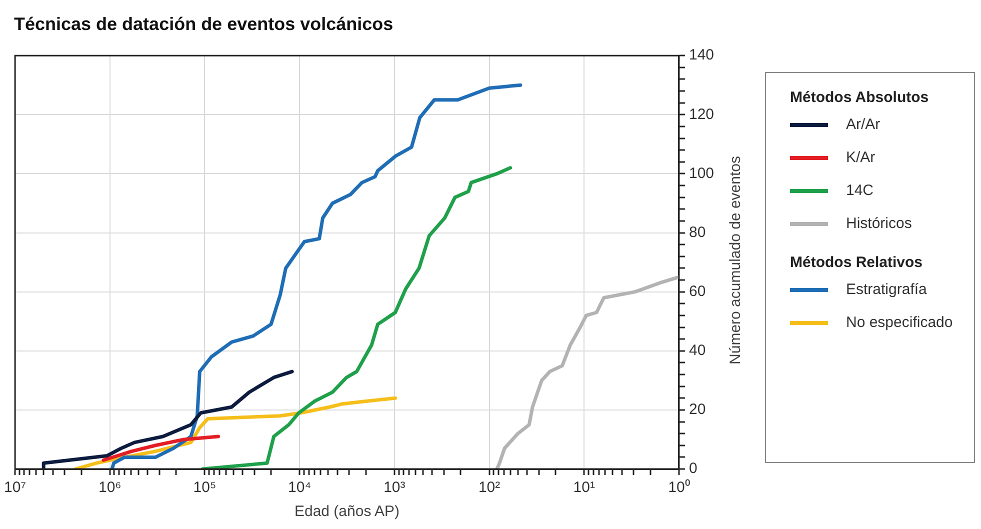 The width and height of the screenshot is (981, 529). Describe the element at coordinates (701, 55) in the screenshot. I see `y-tick-label: 140` at that location.